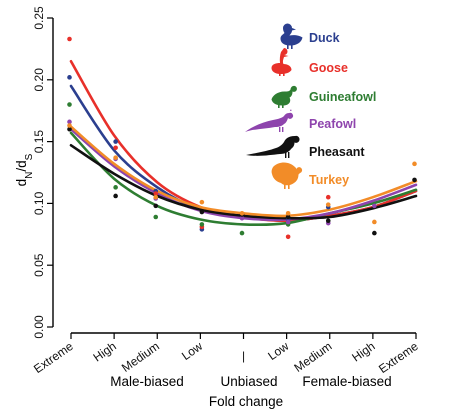  Describe the element at coordinates (147, 381) in the screenshot. I see `group-label-male-biased: Male-biased` at that location.